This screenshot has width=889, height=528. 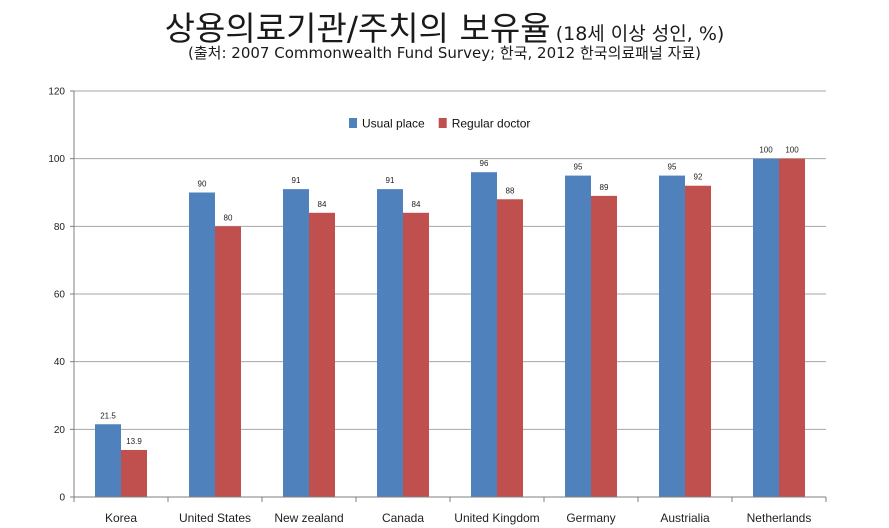 I want to click on data-label: 96, so click(x=484, y=163).